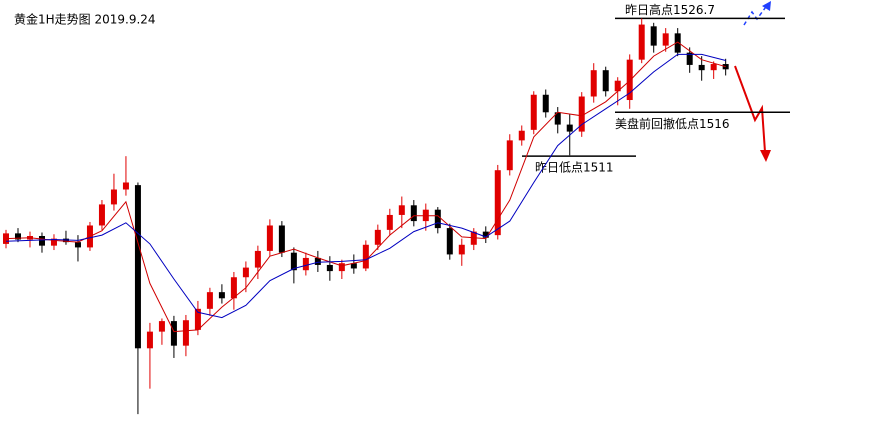 The width and height of the screenshot is (872, 422). Describe the element at coordinates (670, 9) in the screenshot. I see `level-label: 昨日高点1526.7` at that location.